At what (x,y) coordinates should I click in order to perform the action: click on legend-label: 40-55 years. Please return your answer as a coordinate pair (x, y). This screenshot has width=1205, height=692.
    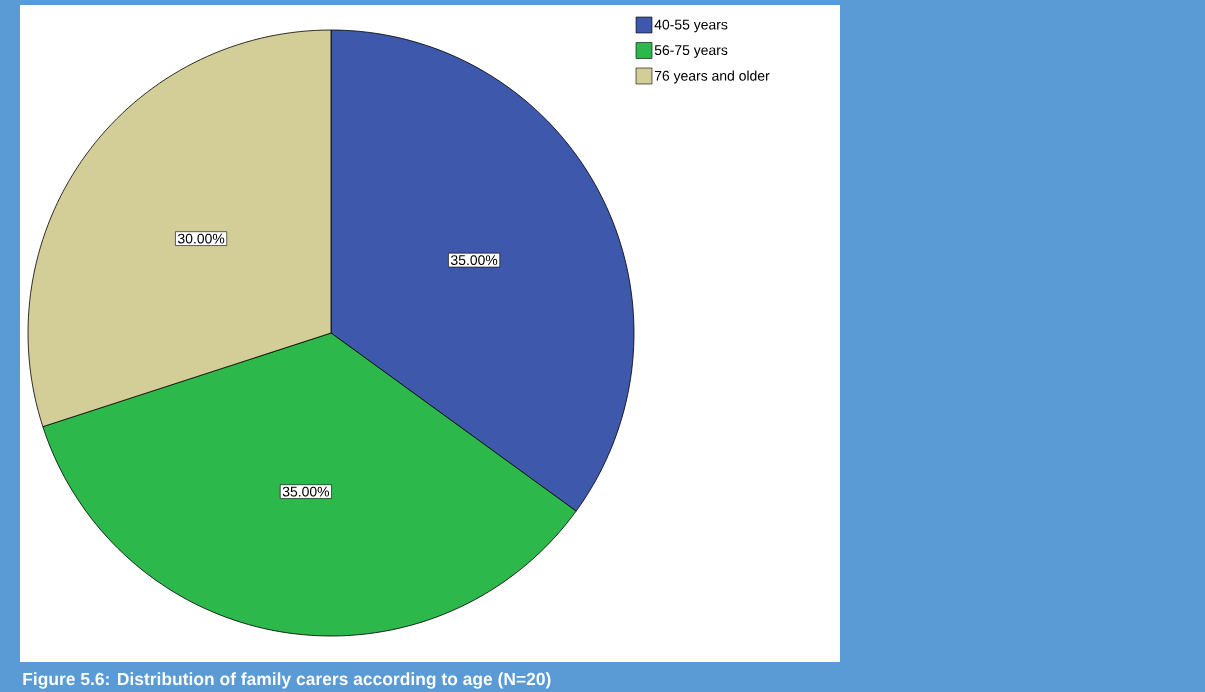
    Looking at the image, I should click on (691, 26).